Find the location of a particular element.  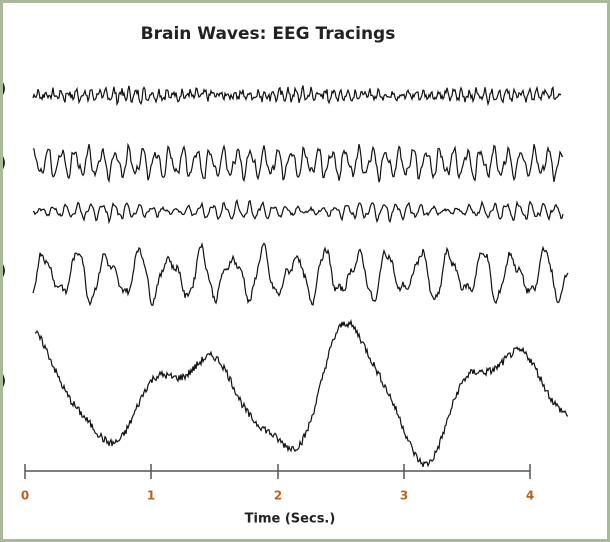

axis-label: Time (Secs.) is located at coordinates (290, 519).